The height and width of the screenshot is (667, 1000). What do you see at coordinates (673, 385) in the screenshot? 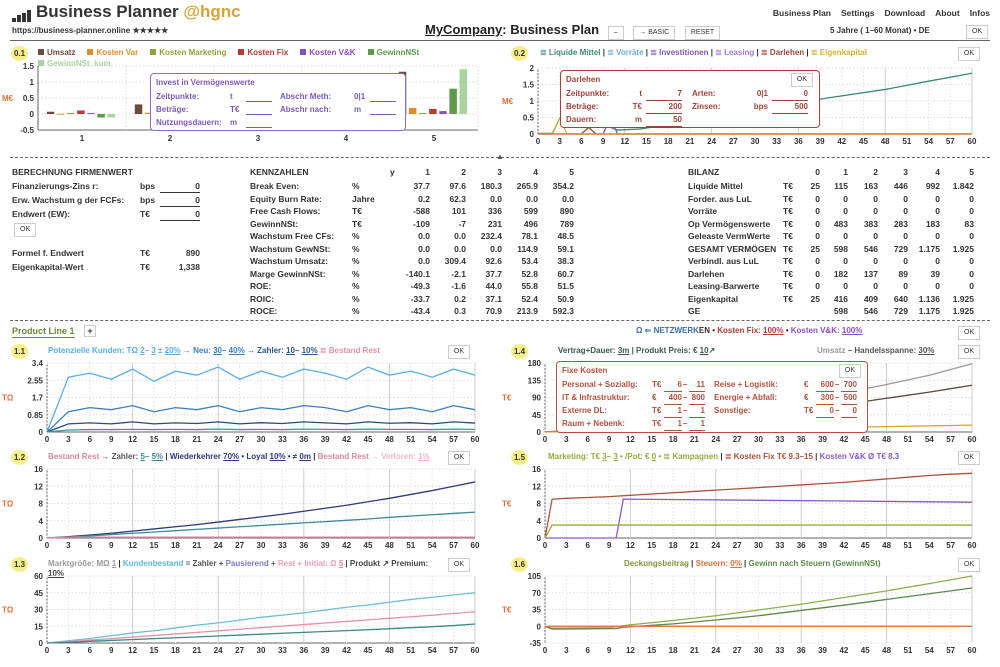
I see `from-input: 6` at bounding box center [673, 385].